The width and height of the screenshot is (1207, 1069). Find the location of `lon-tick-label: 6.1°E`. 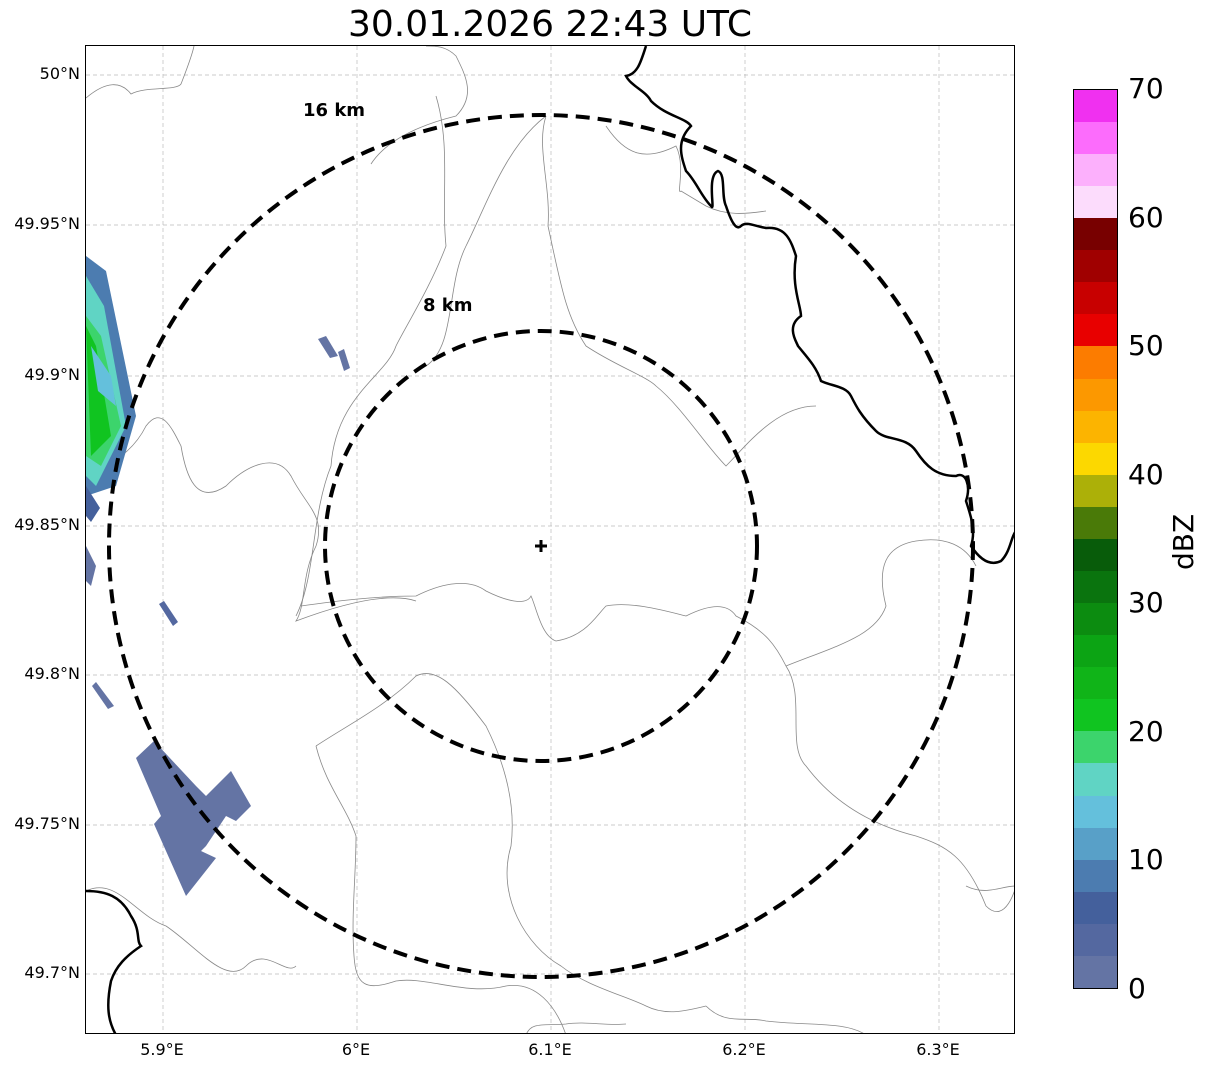

lon-tick-label: 6.1°E is located at coordinates (550, 1049).